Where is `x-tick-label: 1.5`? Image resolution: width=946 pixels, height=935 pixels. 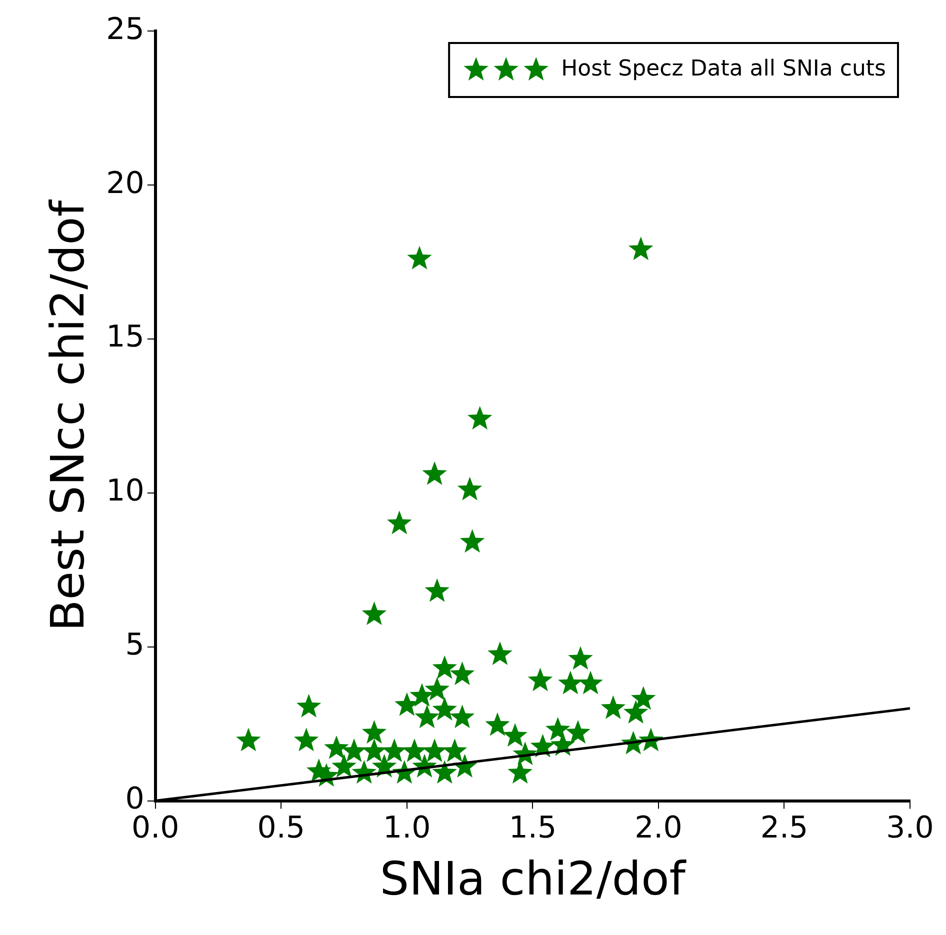 x-tick-label: 1.5 is located at coordinates (532, 828).